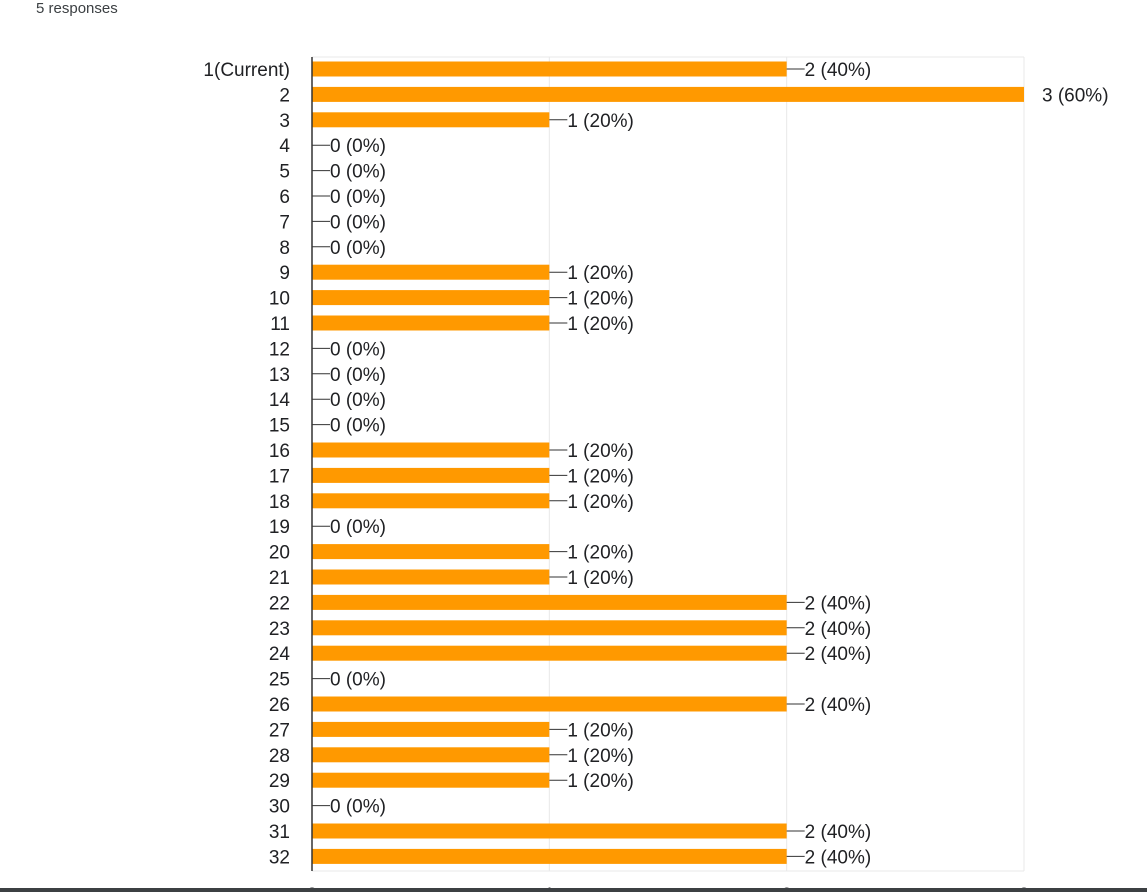 The width and height of the screenshot is (1147, 892). I want to click on category-label: 27, so click(279, 730).